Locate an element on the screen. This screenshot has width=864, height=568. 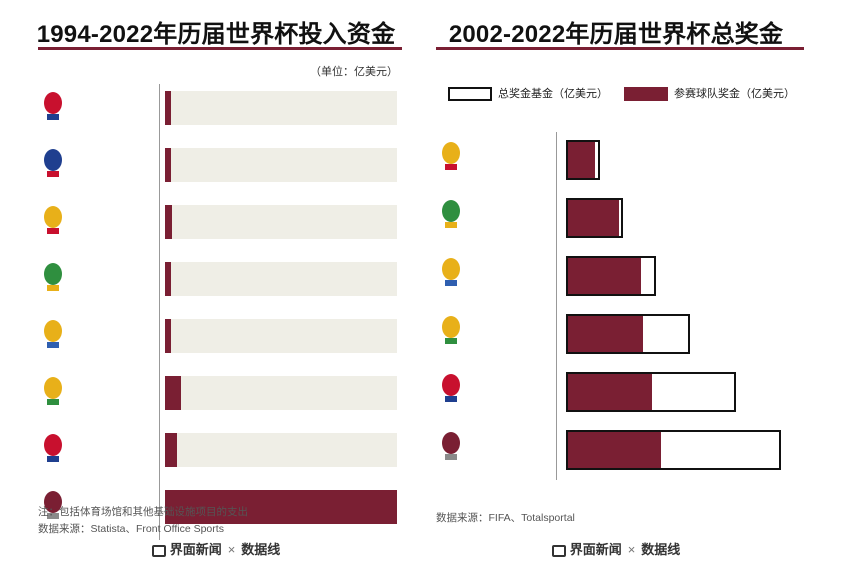
data-source: 数据来源：Statista、Front Office Sports is located at coordinates (131, 529).